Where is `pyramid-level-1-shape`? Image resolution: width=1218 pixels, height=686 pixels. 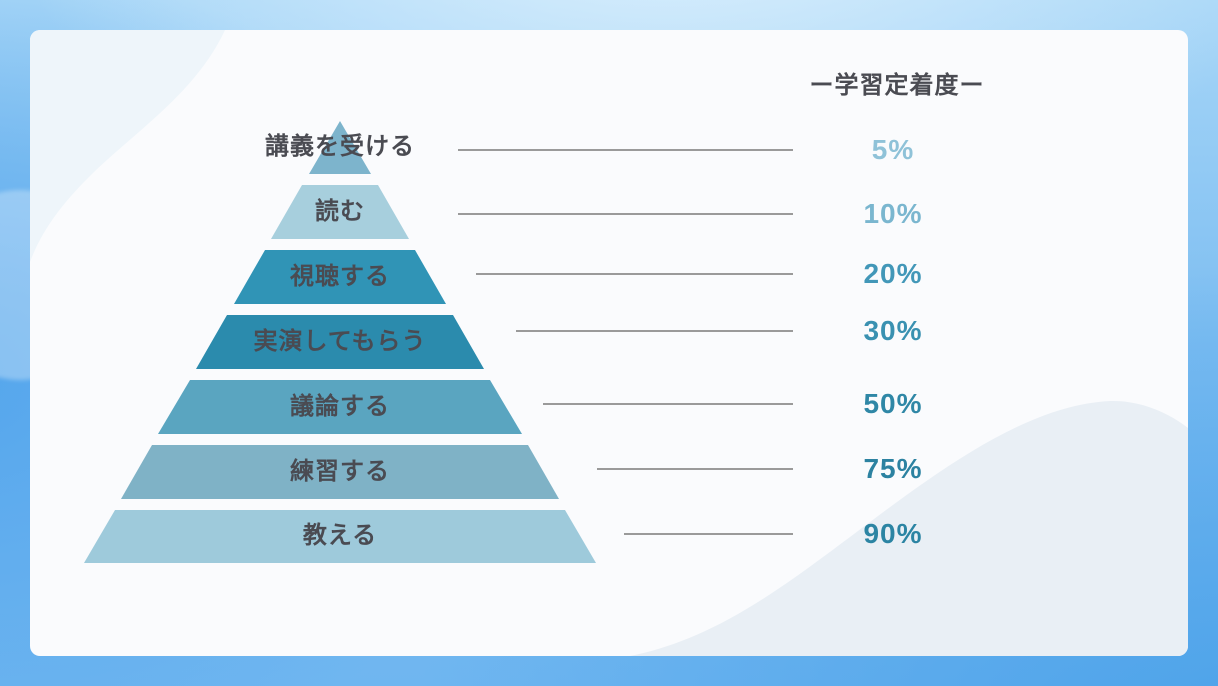 pyramid-level-1-shape is located at coordinates (340, 147).